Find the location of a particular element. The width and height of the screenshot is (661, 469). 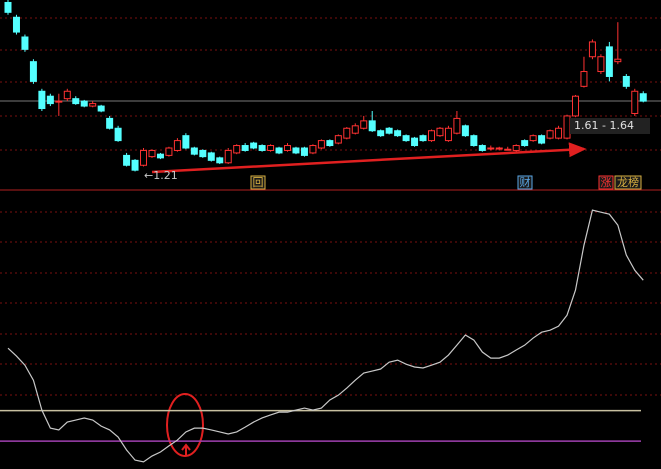

marker-label: 财 is located at coordinates (525, 182).